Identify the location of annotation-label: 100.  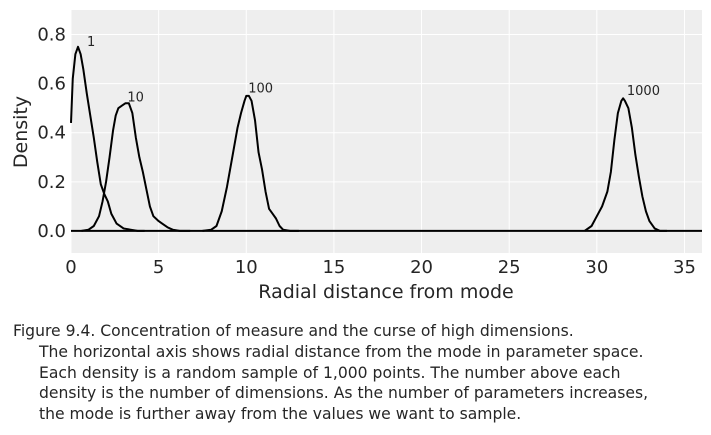
(260, 89).